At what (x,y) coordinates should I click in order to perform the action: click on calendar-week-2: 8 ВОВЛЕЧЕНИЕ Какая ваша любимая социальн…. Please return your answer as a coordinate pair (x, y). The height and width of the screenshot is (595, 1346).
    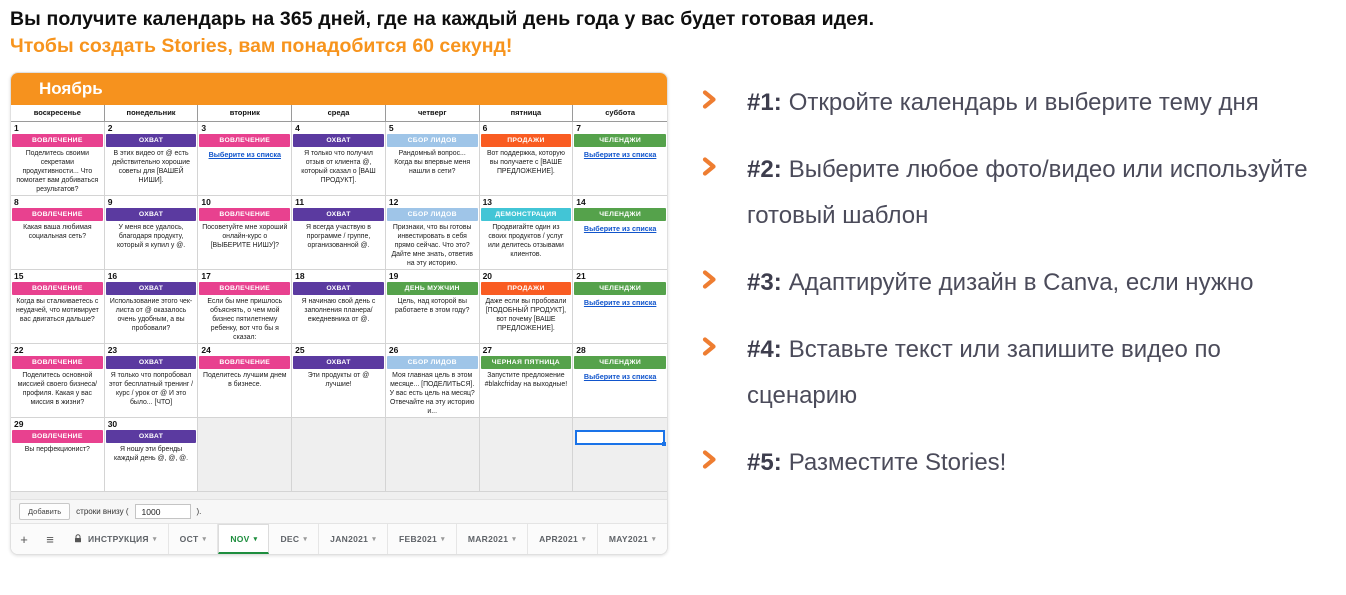
    Looking at the image, I should click on (339, 233).